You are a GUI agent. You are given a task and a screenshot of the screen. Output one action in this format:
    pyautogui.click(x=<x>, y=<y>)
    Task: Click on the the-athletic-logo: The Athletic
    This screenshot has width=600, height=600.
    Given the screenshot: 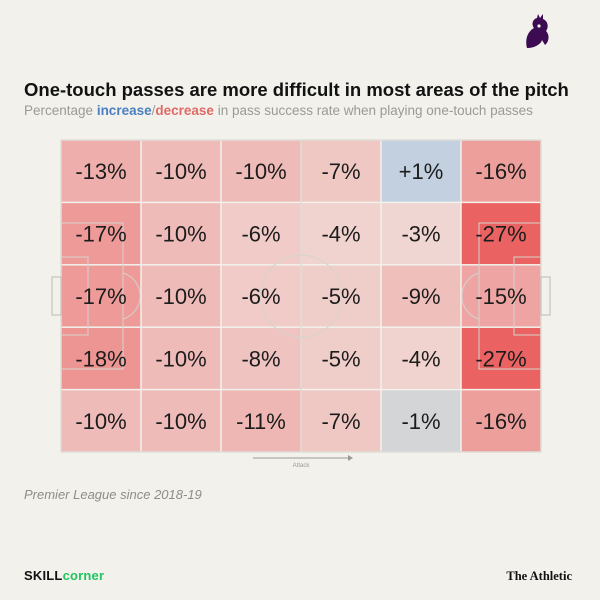 What is the action you would take?
    pyautogui.click(x=539, y=576)
    